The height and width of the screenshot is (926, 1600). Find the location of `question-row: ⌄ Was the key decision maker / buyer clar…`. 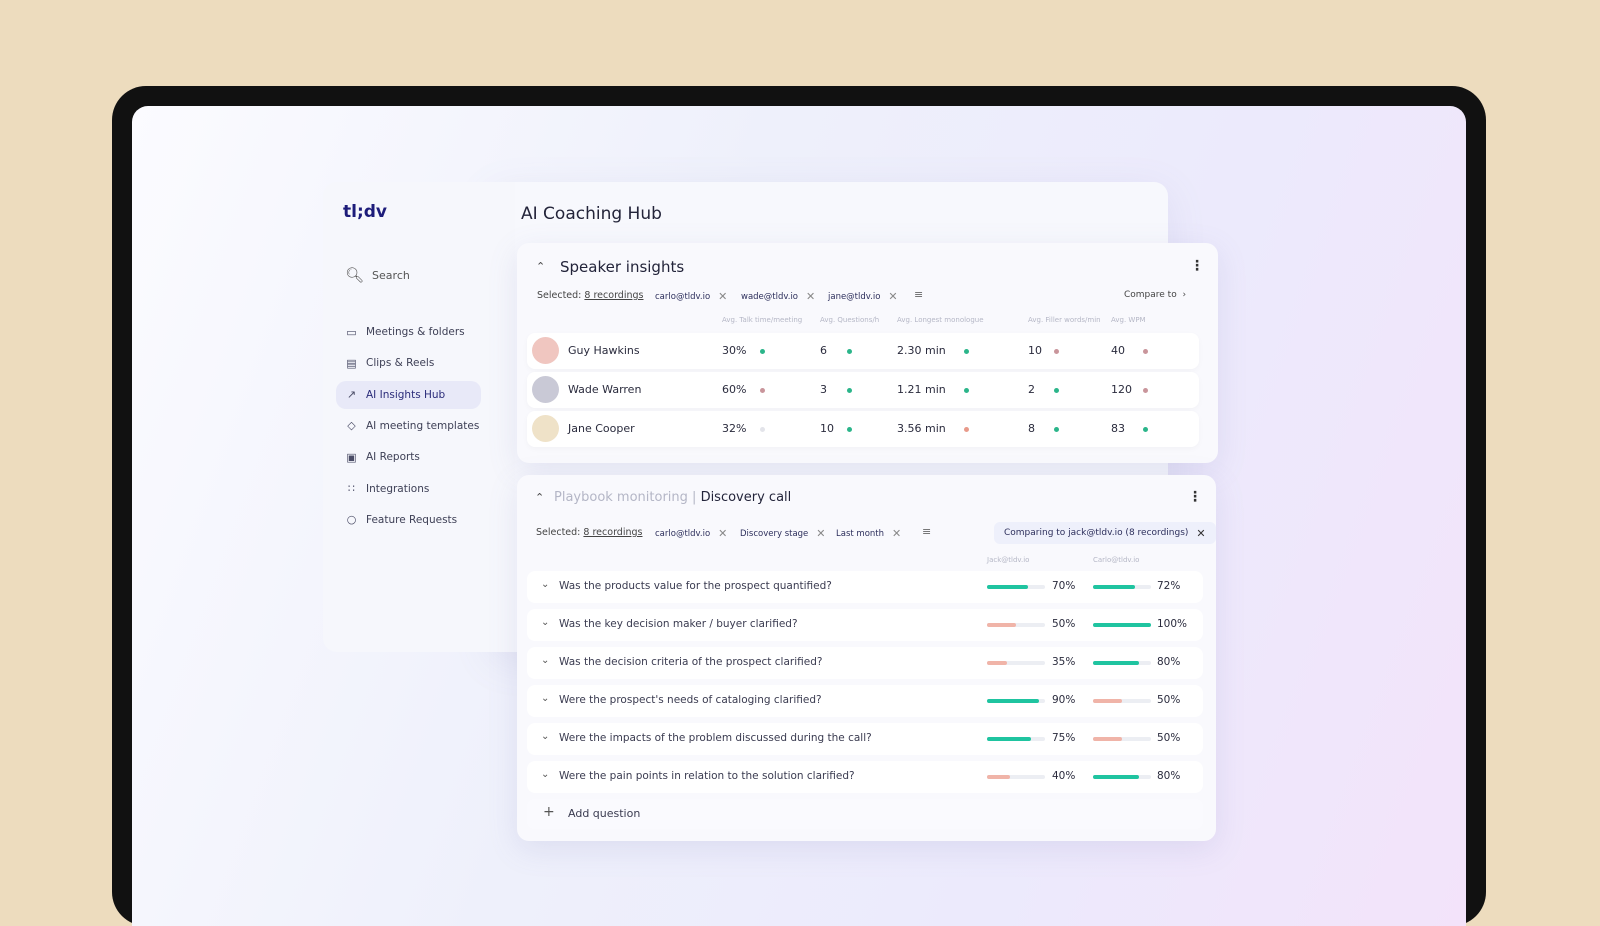

question-row: ⌄ Was the key decision maker / buyer clar… is located at coordinates (865, 625).